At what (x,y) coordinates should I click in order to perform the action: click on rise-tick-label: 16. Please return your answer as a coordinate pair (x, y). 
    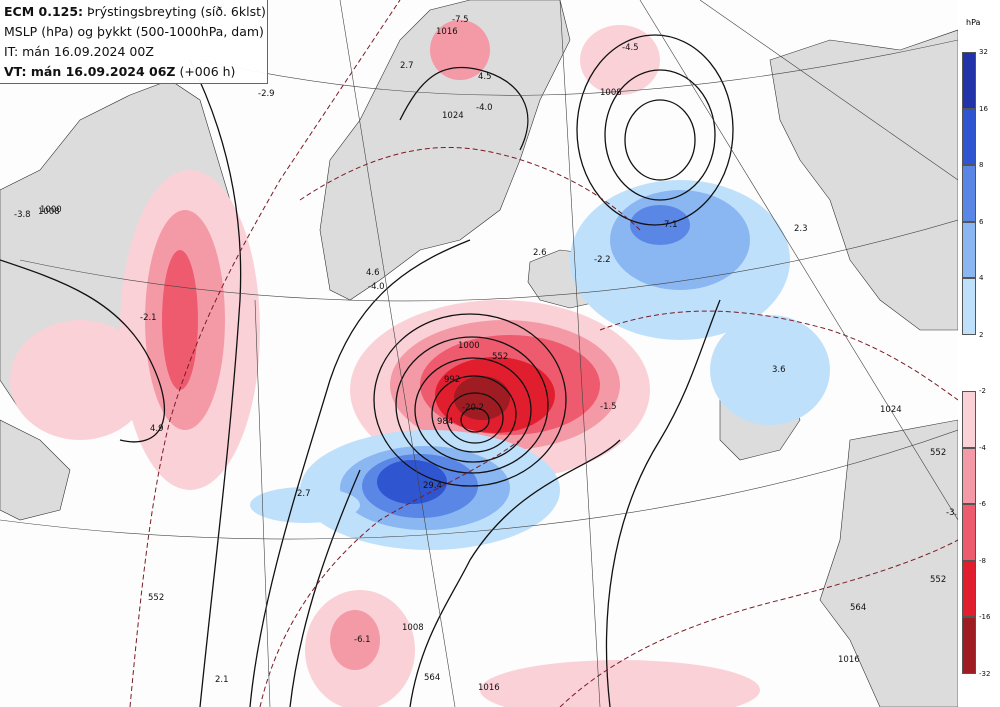
    Looking at the image, I should click on (983, 108).